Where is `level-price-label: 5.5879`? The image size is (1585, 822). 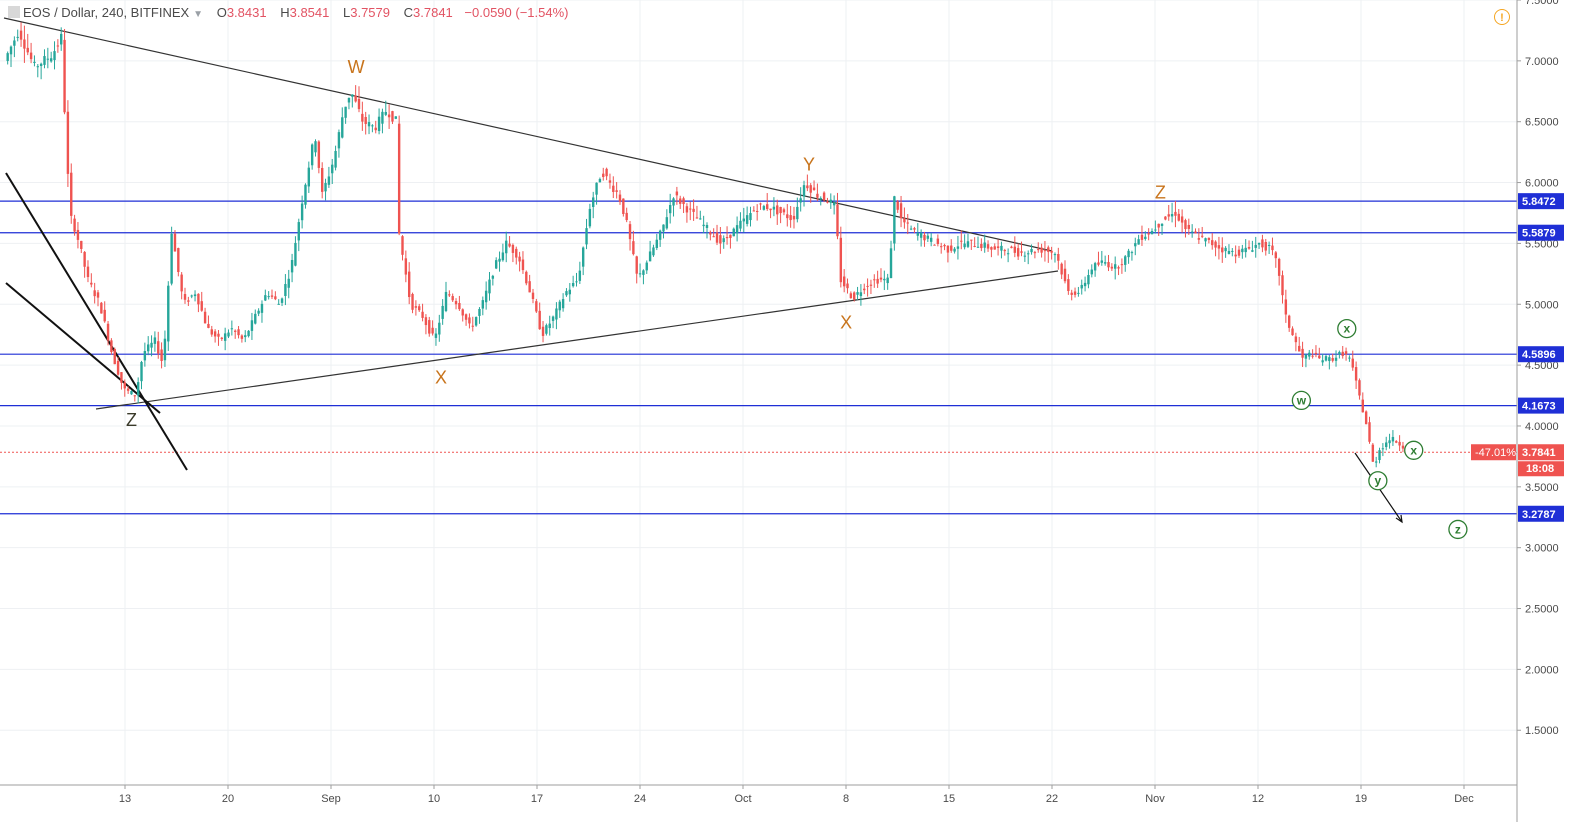
level-price-label: 5.5879 is located at coordinates (1539, 234).